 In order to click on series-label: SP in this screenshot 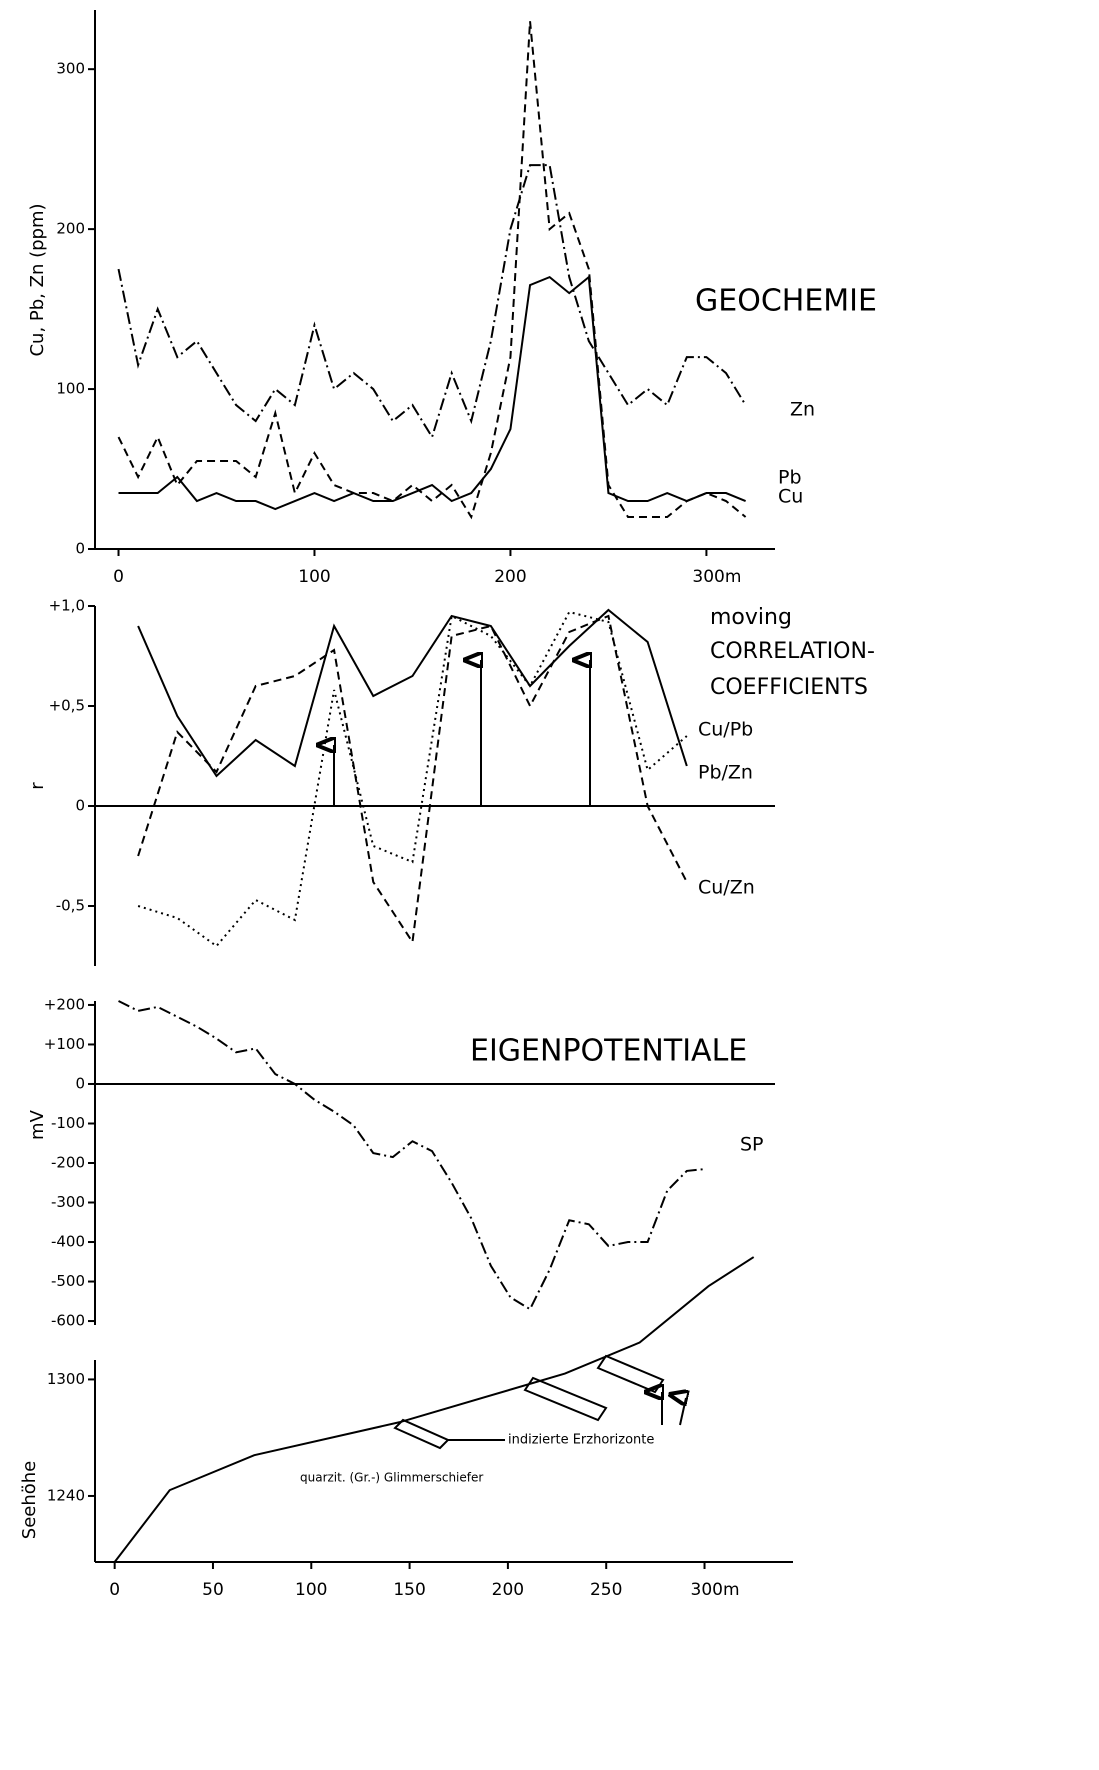, I will do `click(752, 1145)`.